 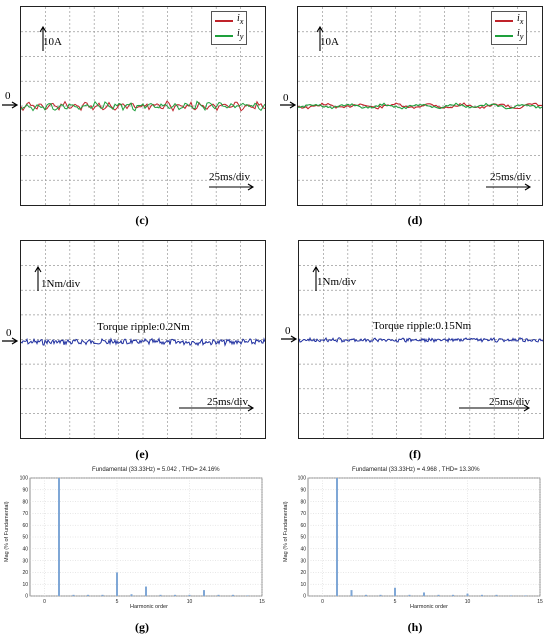 I want to click on harmonic-spectrum-g: 0 10 20 30 40 50 60 70 80 90 100 0 5 10 15, so click(x=142, y=540).